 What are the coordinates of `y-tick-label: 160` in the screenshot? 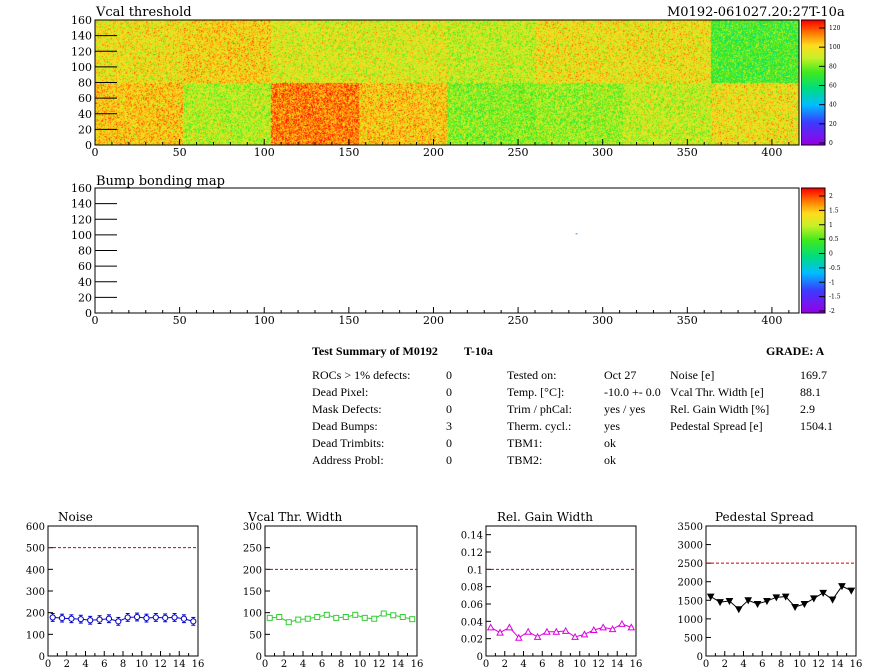 It's located at (81, 20).